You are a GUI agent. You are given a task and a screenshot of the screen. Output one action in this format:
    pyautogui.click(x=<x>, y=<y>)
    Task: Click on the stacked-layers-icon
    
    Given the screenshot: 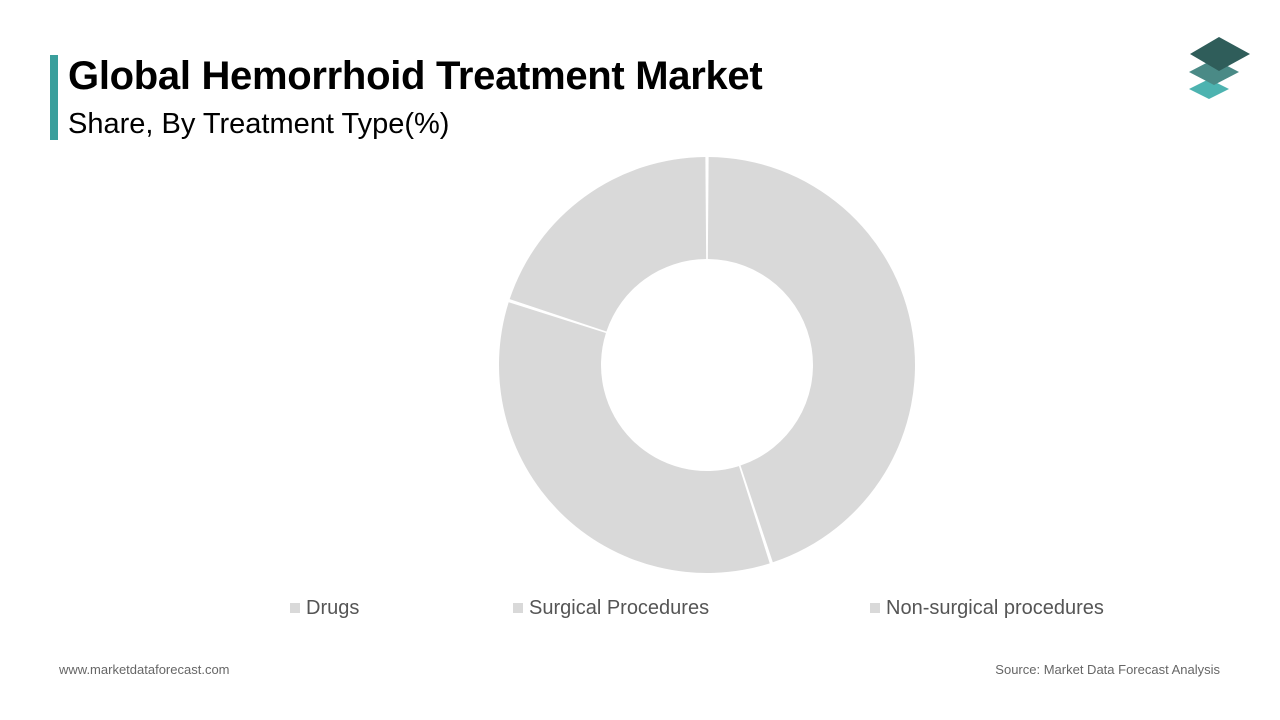 What is the action you would take?
    pyautogui.click(x=1219, y=68)
    